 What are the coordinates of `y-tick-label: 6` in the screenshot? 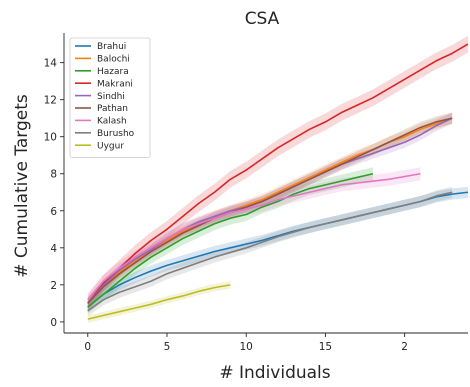 It's located at (53, 212).